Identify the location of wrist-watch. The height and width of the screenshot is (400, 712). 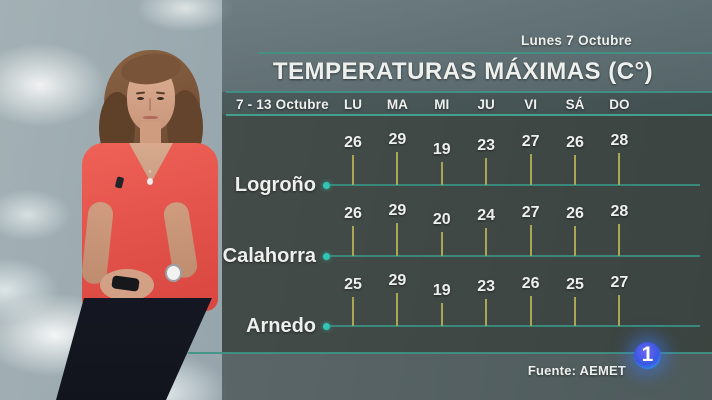
(173, 273).